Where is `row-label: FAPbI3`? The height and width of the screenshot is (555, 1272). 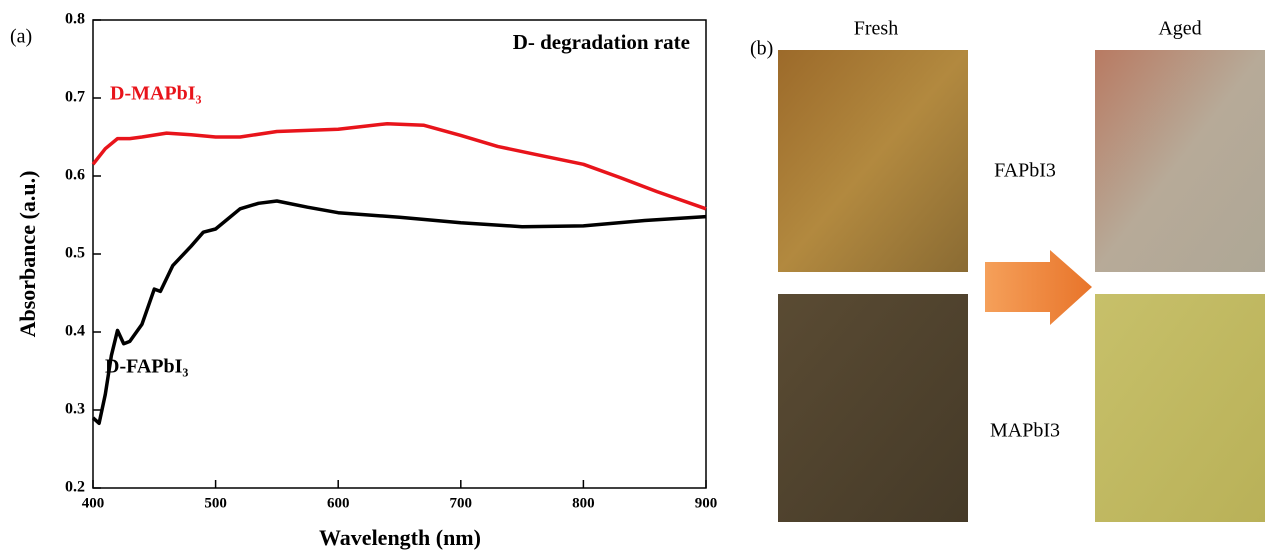
row-label: FAPbI3 is located at coordinates (1025, 171).